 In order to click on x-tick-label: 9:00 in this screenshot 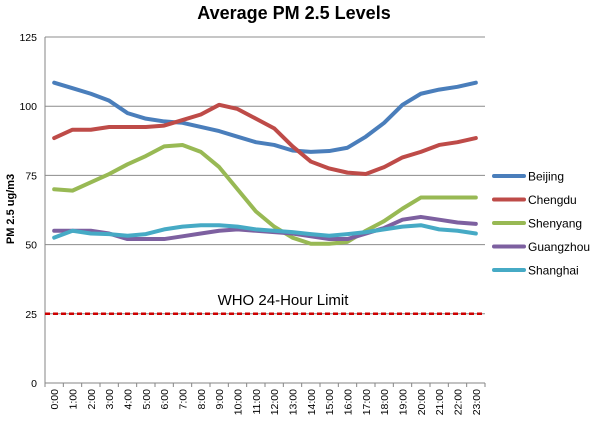, I will do `click(220, 399)`.